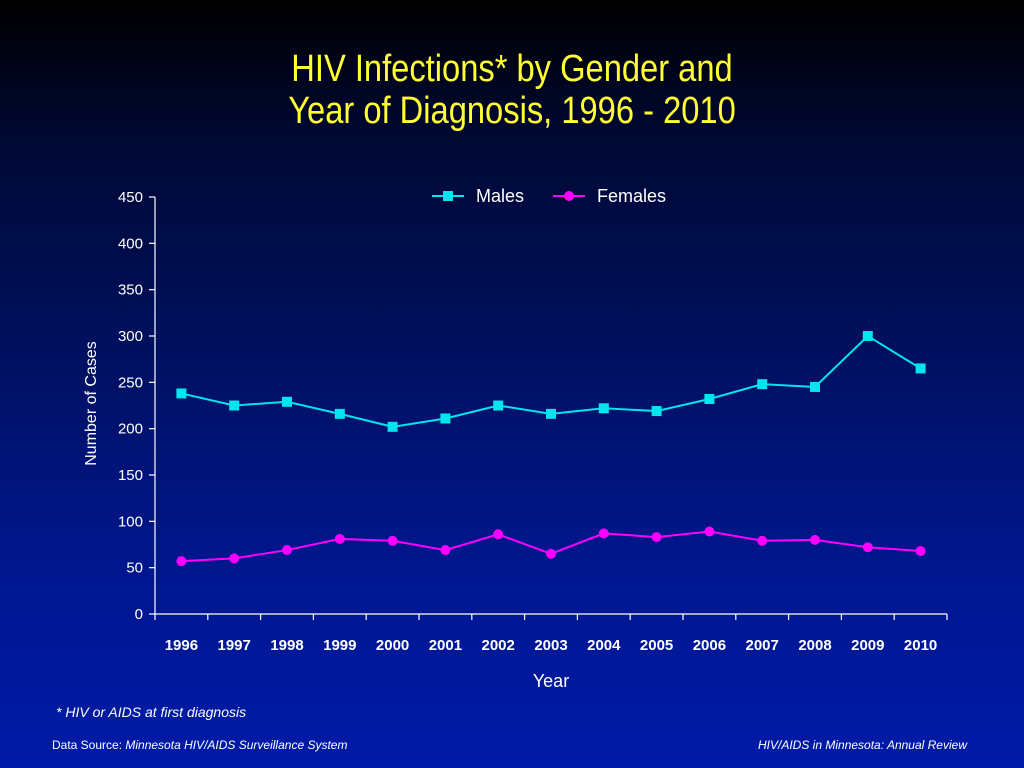  Describe the element at coordinates (392, 645) in the screenshot. I see `x-tick-label: 2000` at that location.